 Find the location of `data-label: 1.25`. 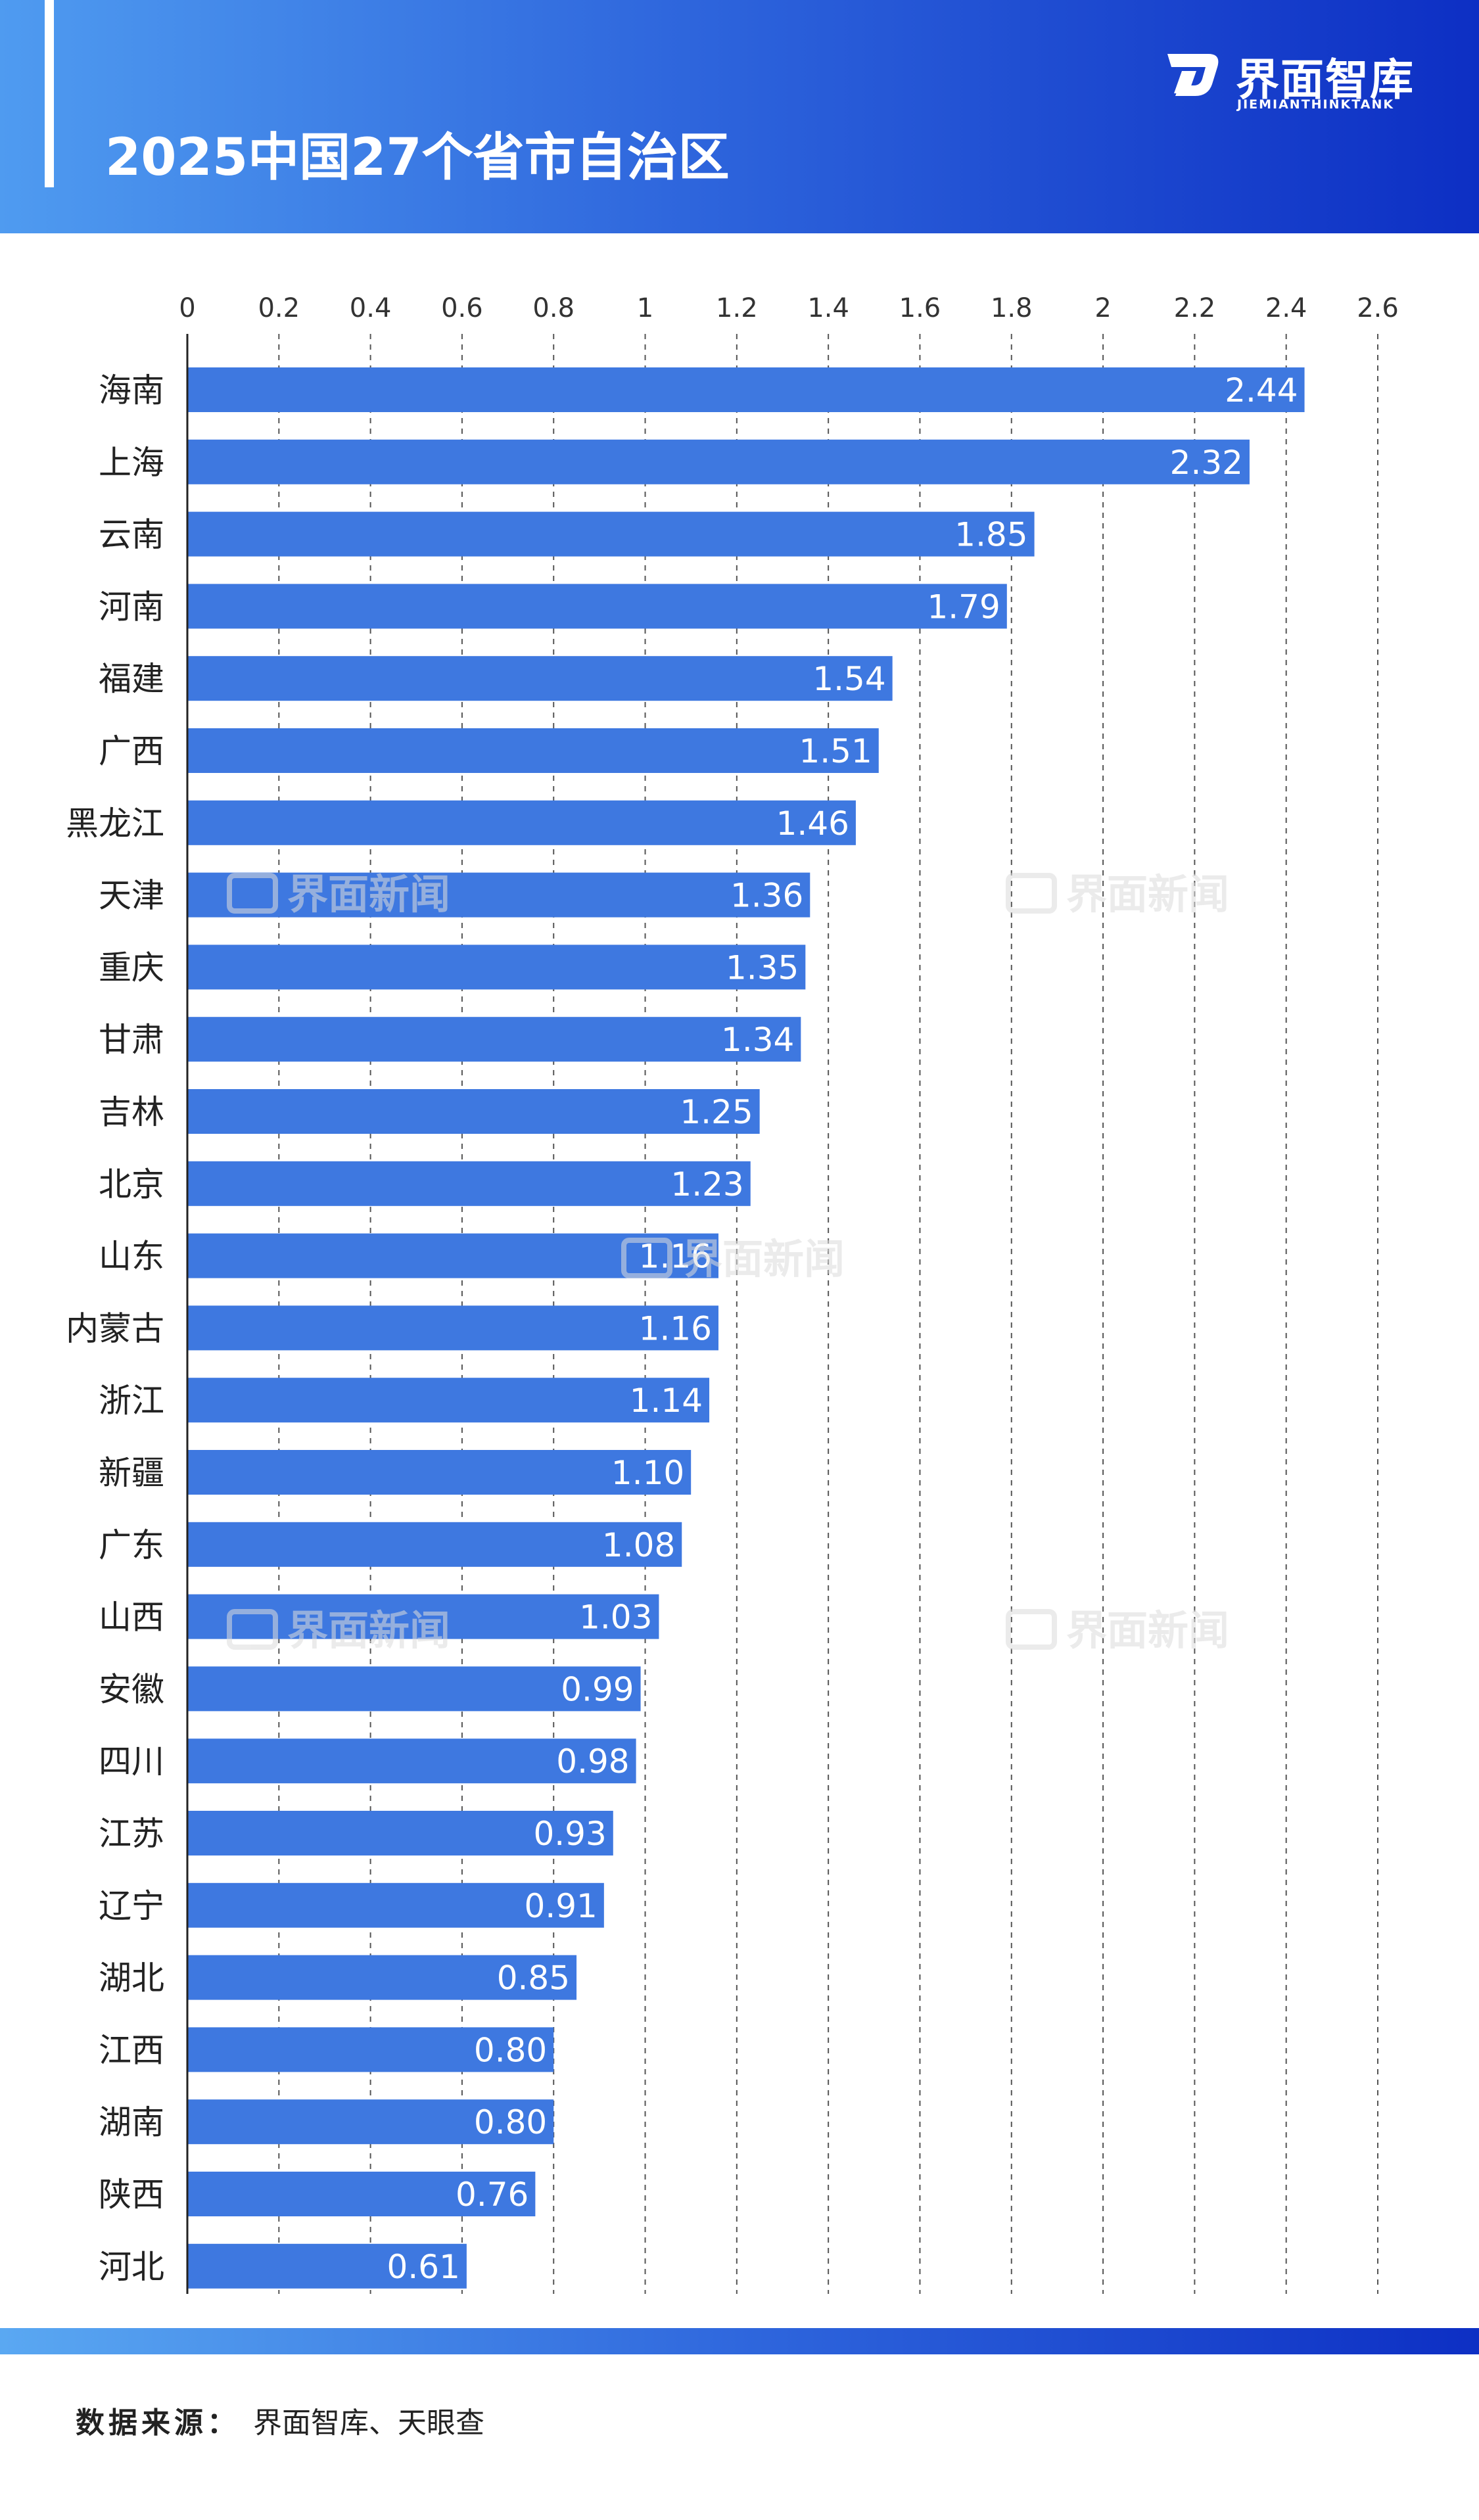

data-label: 1.25 is located at coordinates (716, 1112).